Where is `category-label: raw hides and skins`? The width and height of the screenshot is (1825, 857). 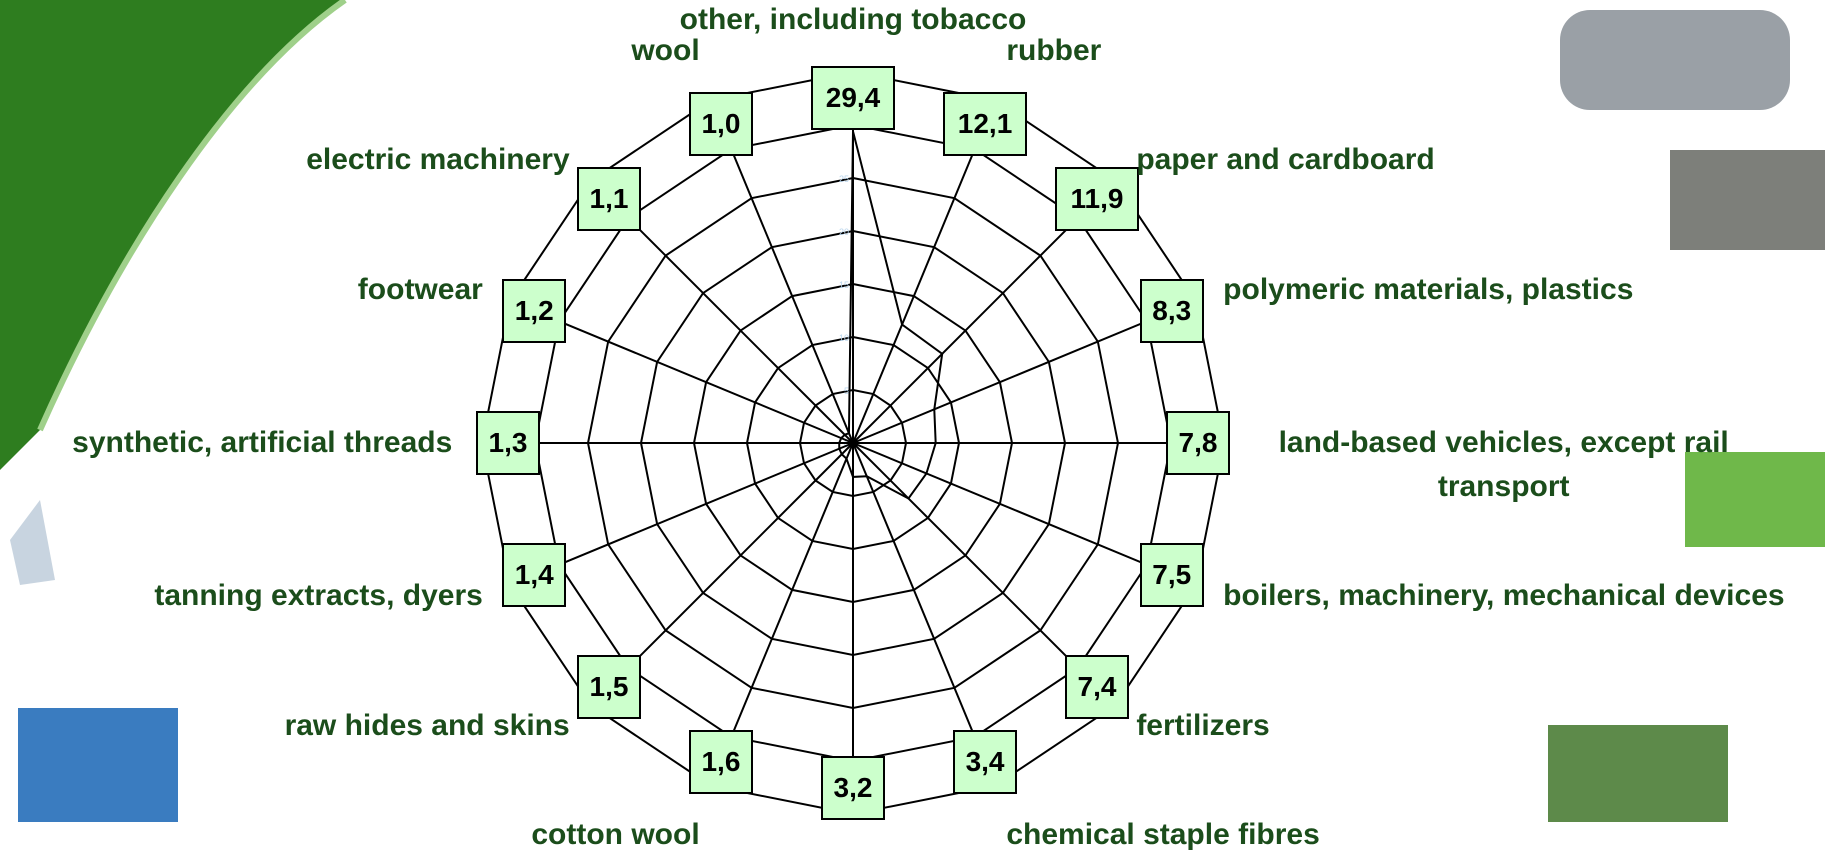
category-label: raw hides and skins is located at coordinates (427, 726).